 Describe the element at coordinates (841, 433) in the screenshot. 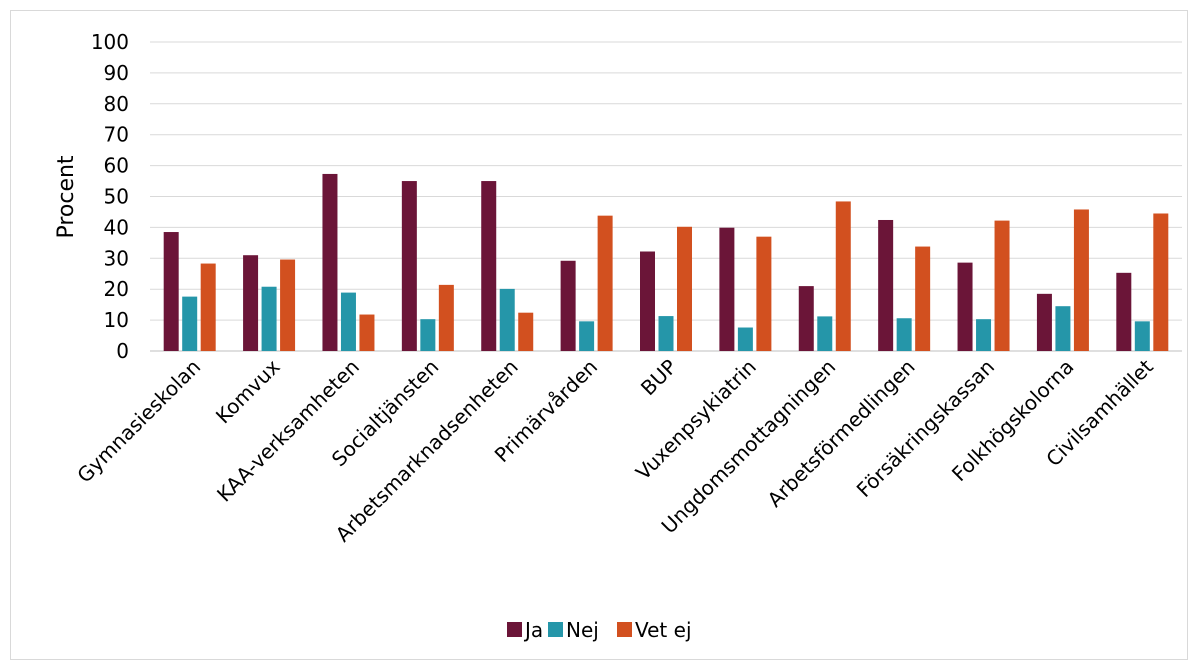

I see `x-category-label: Arbetsförmedlingen` at that location.